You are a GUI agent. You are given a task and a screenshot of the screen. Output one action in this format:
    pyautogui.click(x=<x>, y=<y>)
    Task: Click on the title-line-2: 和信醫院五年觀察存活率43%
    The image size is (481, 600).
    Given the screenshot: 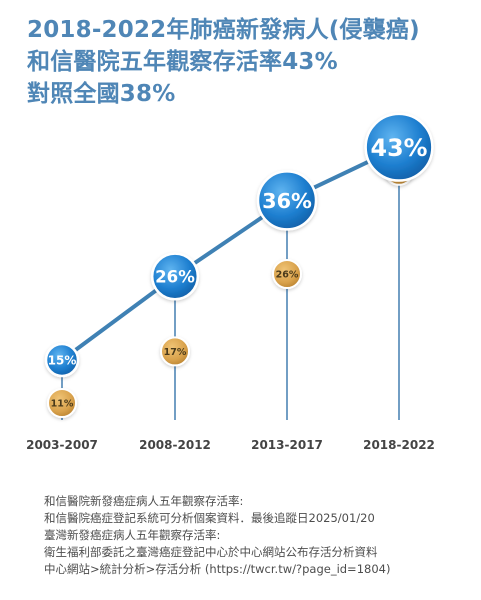 What is the action you would take?
    pyautogui.click(x=182, y=62)
    